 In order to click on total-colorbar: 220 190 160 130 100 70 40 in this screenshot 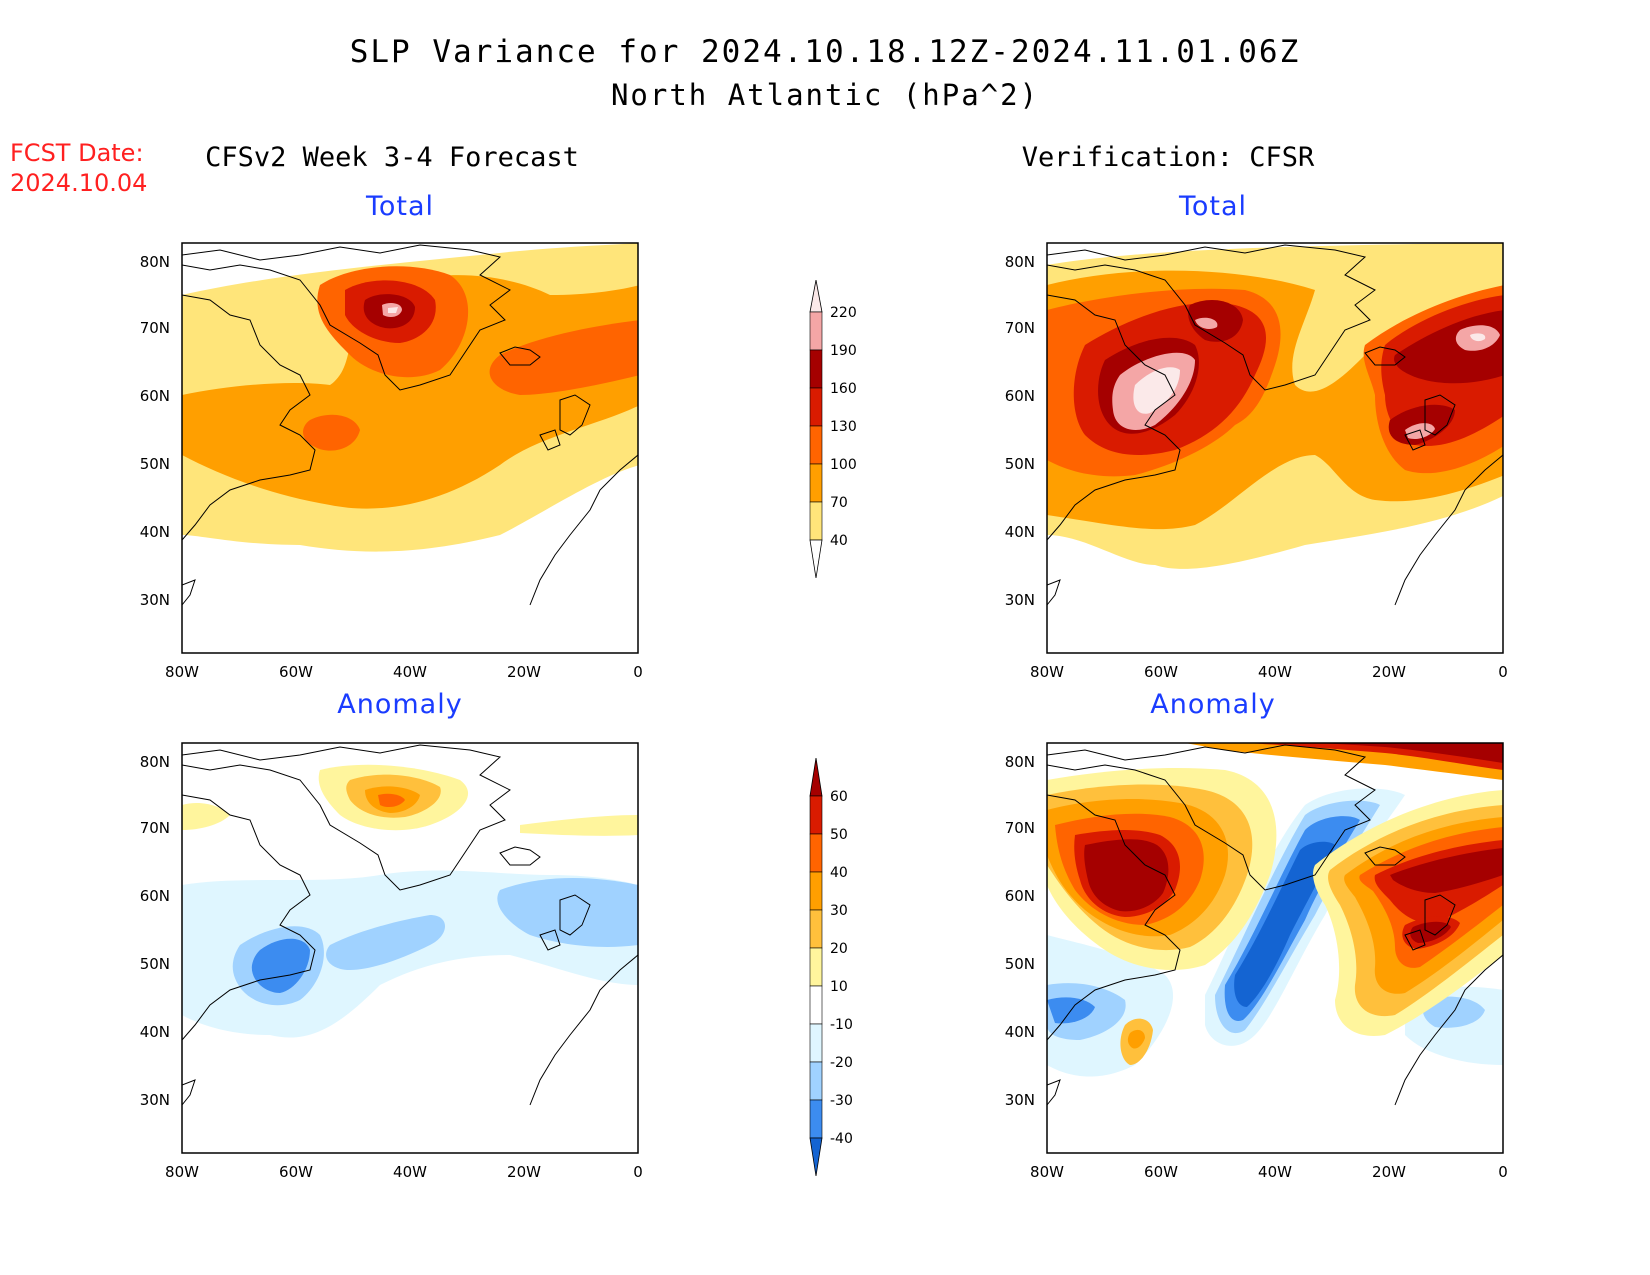, I will do `click(840, 450)`.